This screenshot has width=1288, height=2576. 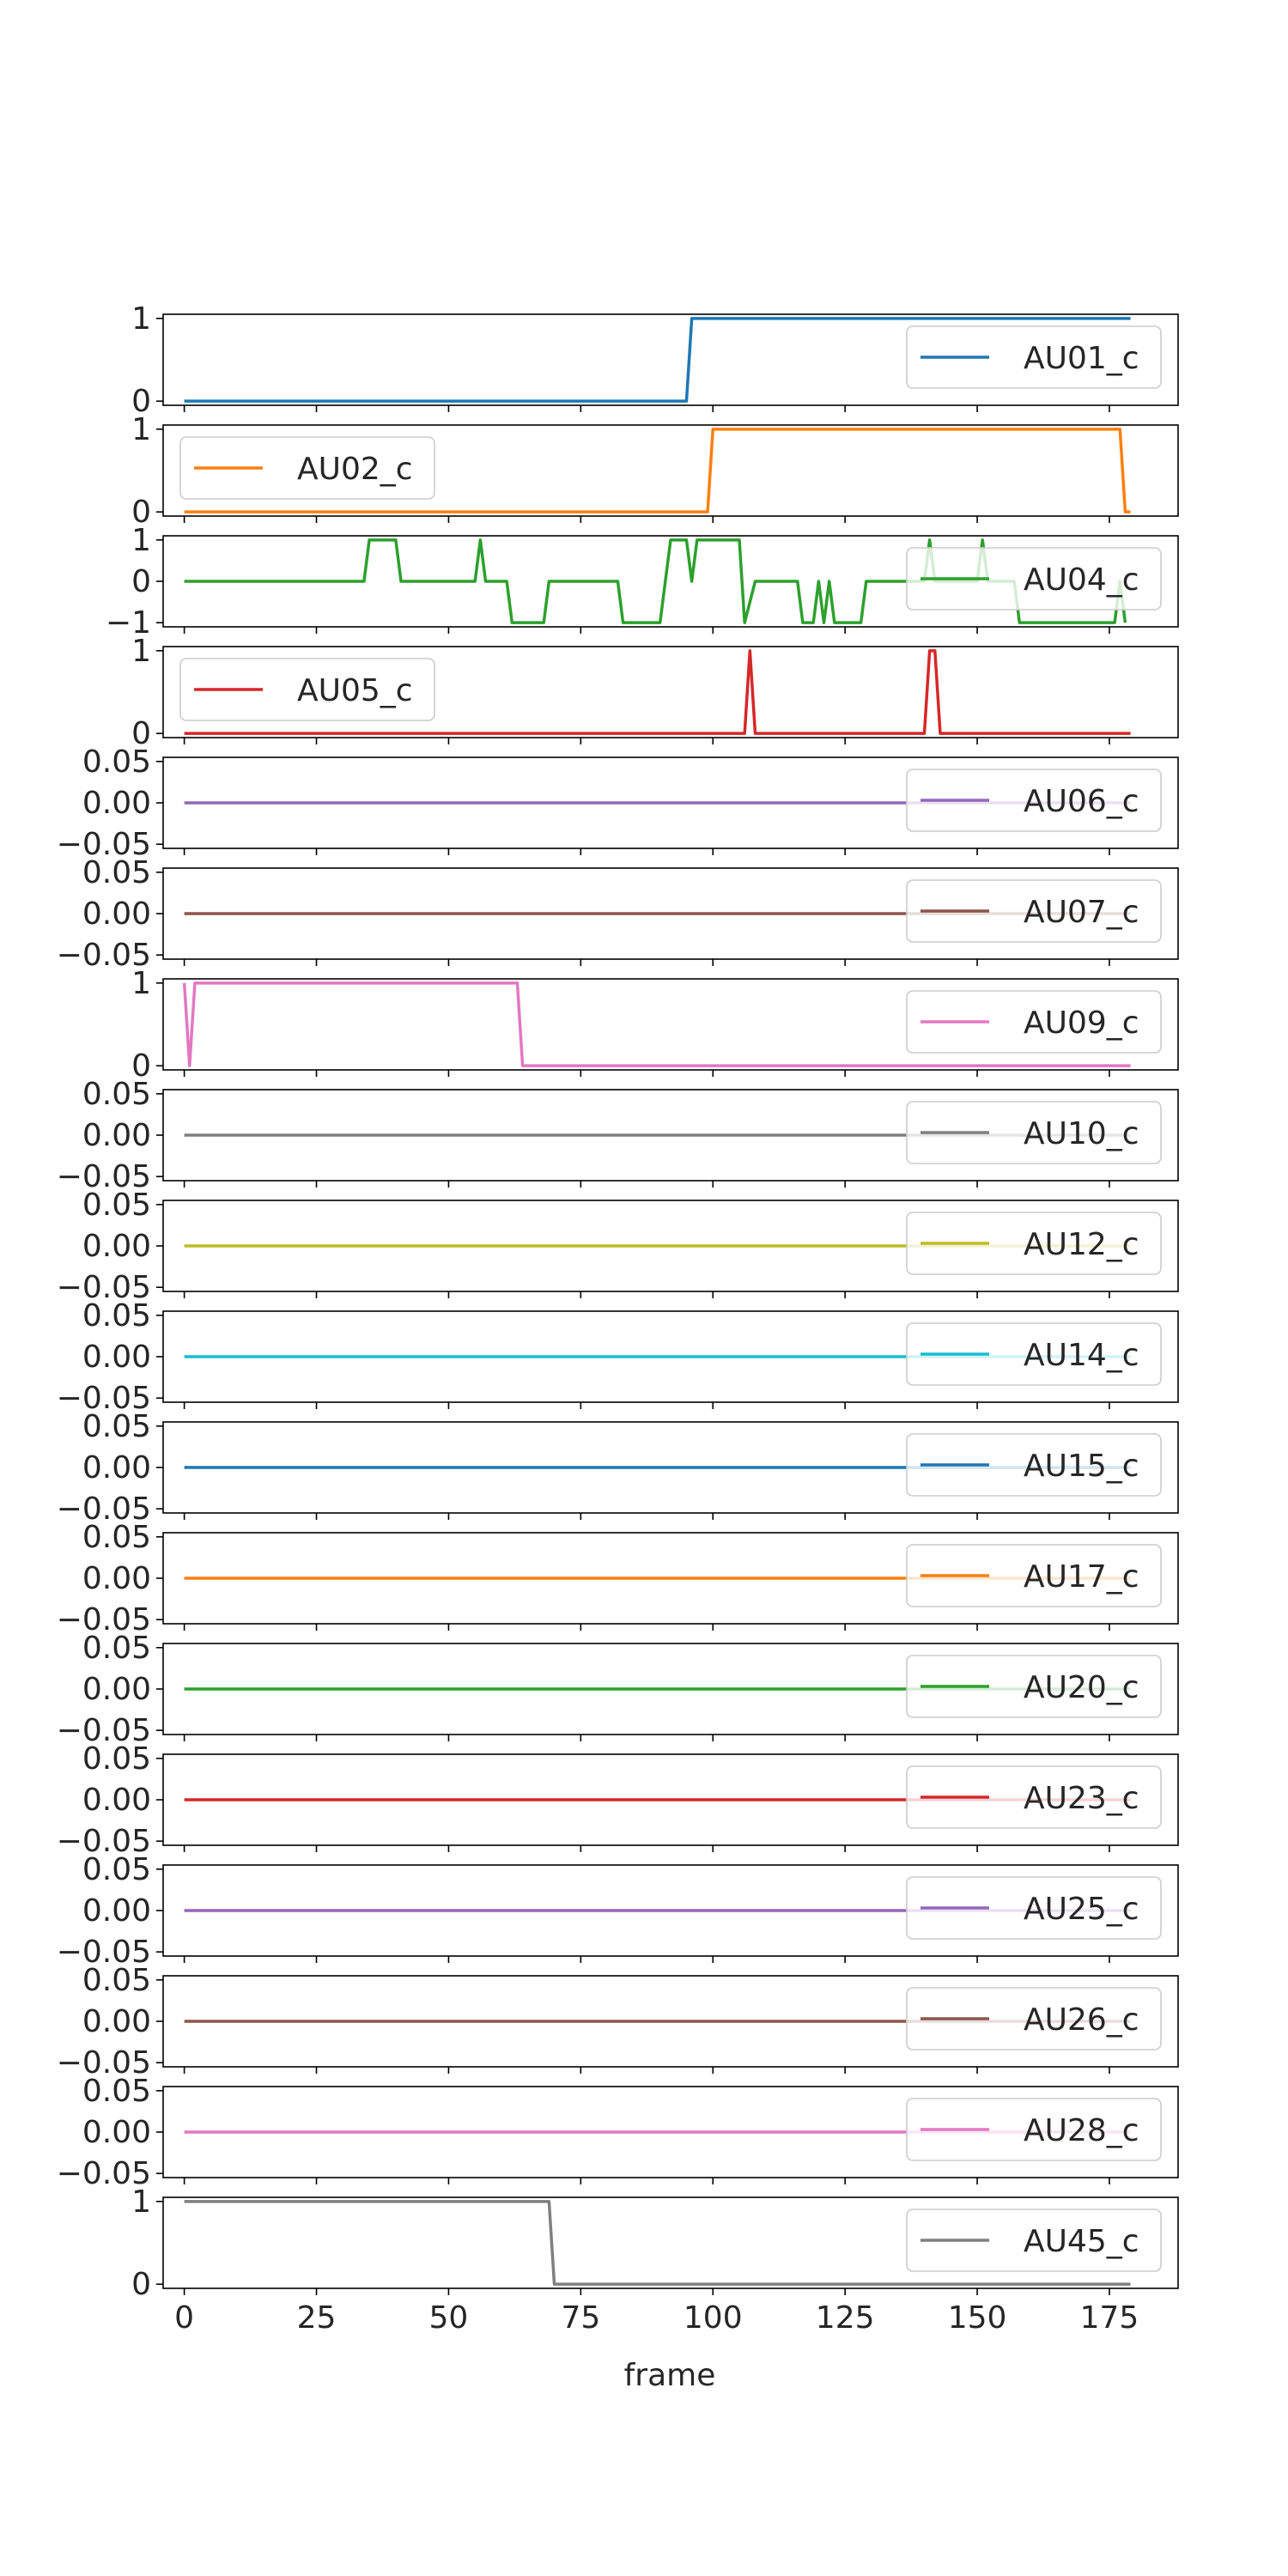 I want to click on y-tick-label-au45-c-1: 1, so click(x=141, y=2202).